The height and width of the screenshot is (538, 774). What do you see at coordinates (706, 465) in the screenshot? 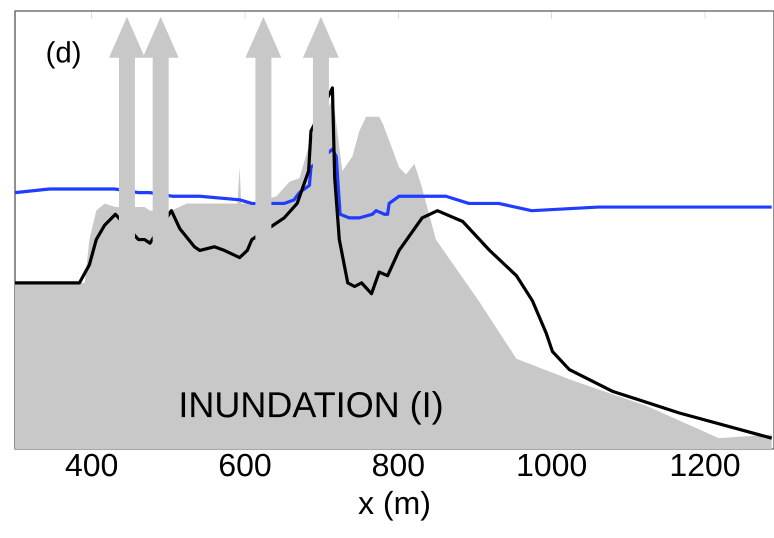
I see `x-tick-label: 1200` at bounding box center [706, 465].